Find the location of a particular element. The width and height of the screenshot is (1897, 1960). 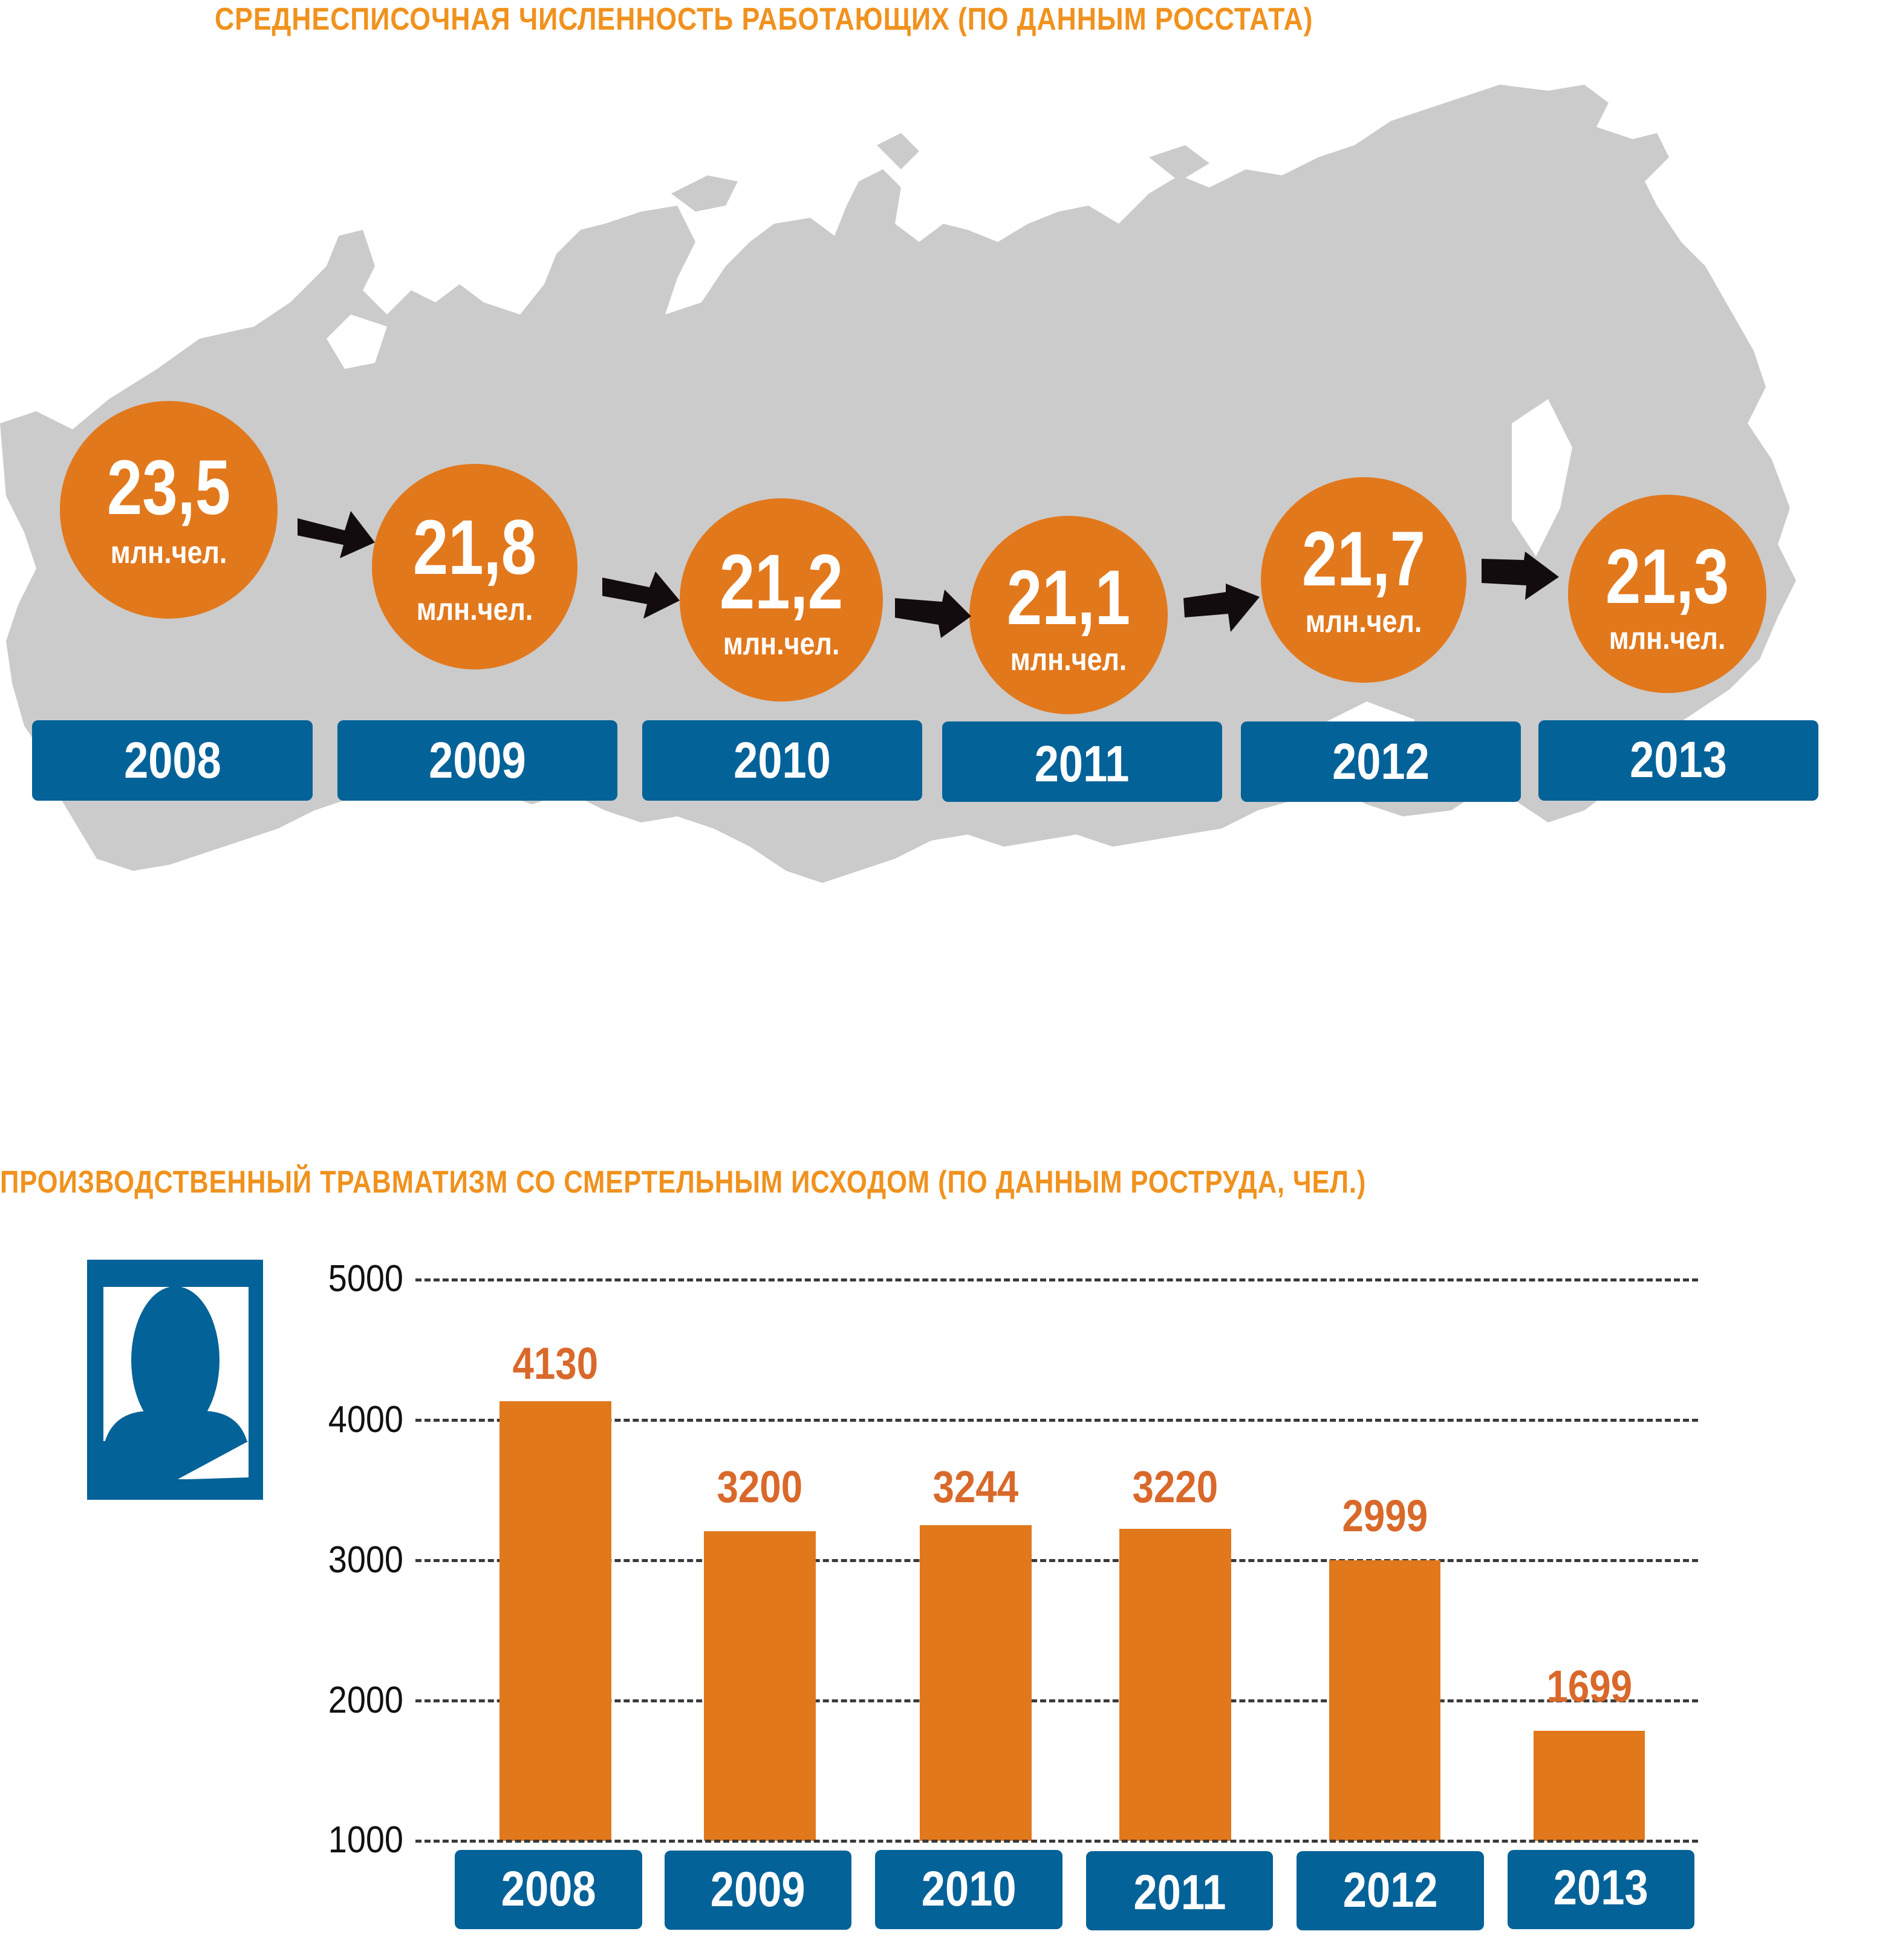

year-label-2009: 2009 is located at coordinates (477, 760).